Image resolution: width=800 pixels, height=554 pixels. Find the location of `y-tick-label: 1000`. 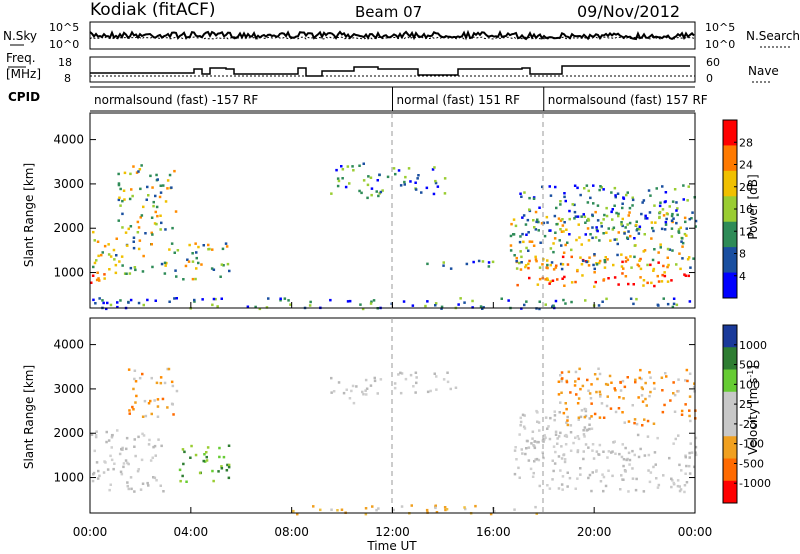

y-tick-label: 1000 is located at coordinates (68, 273).